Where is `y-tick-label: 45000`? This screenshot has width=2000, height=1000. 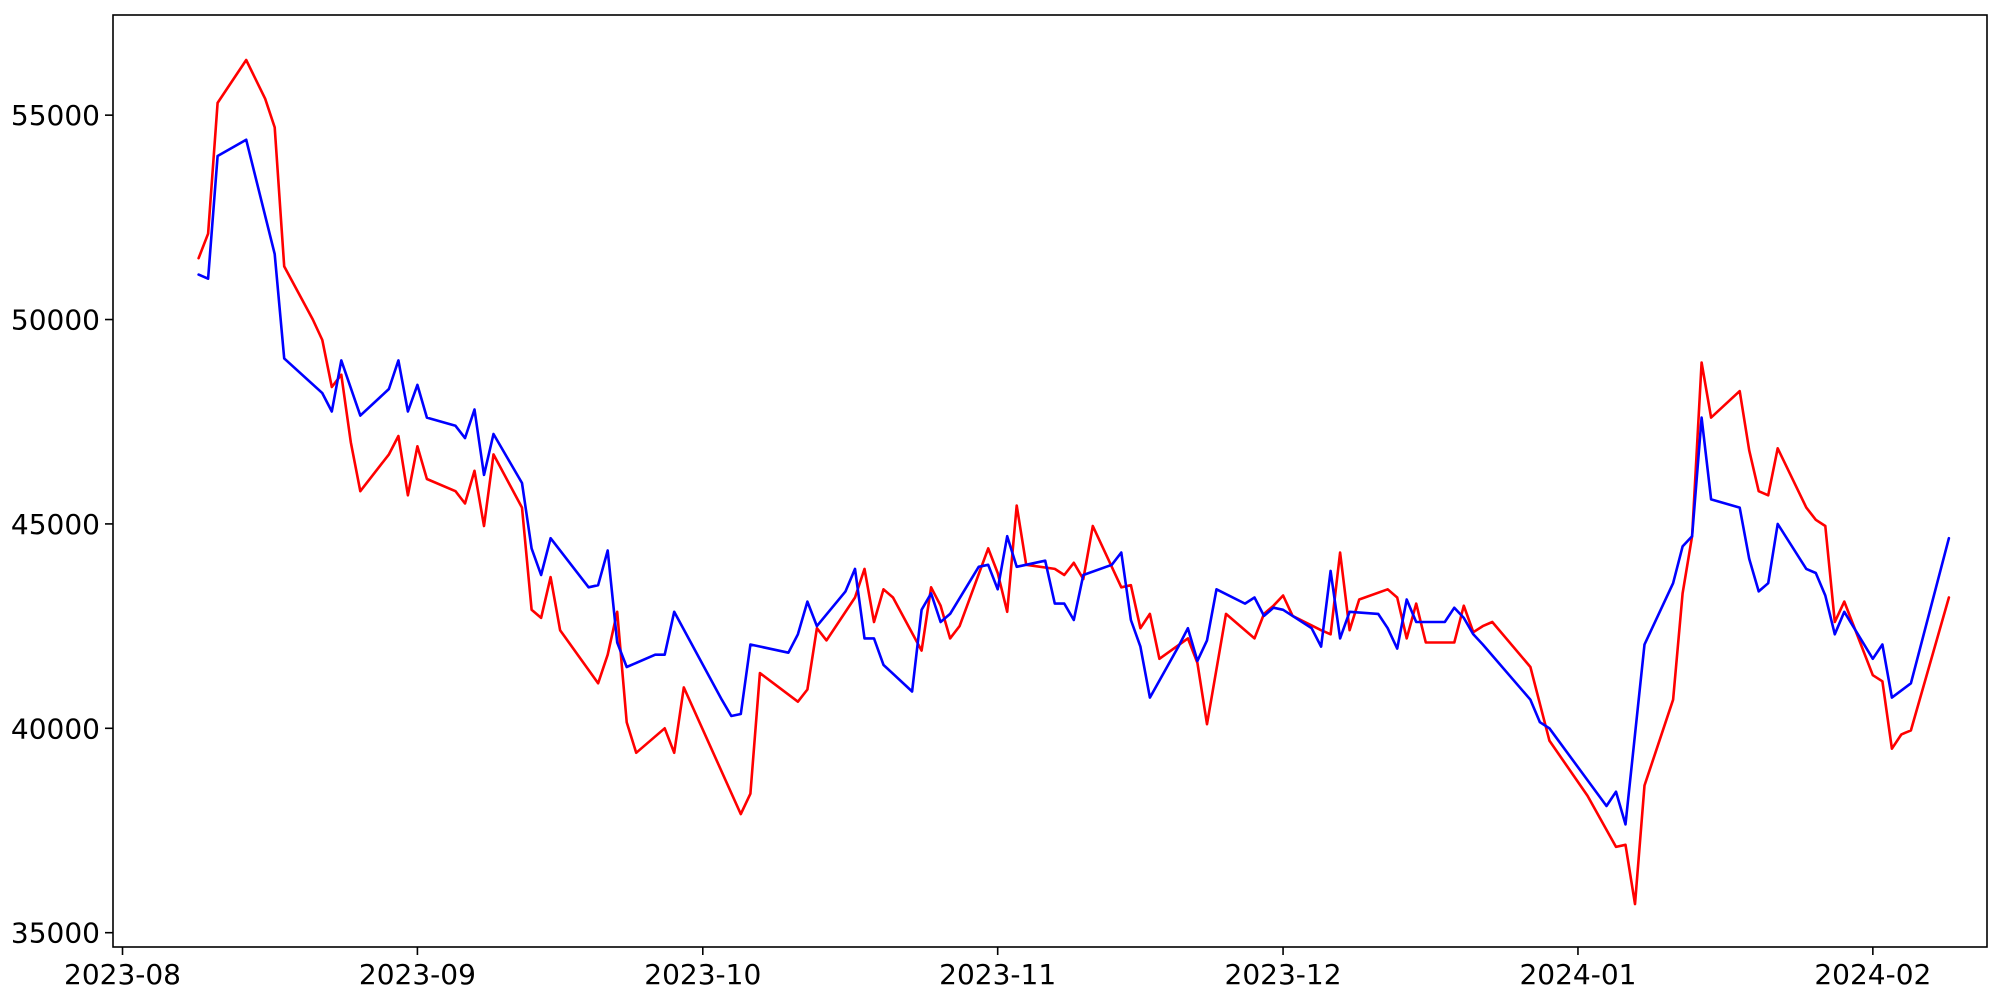 y-tick-label: 45000 is located at coordinates (55, 524).